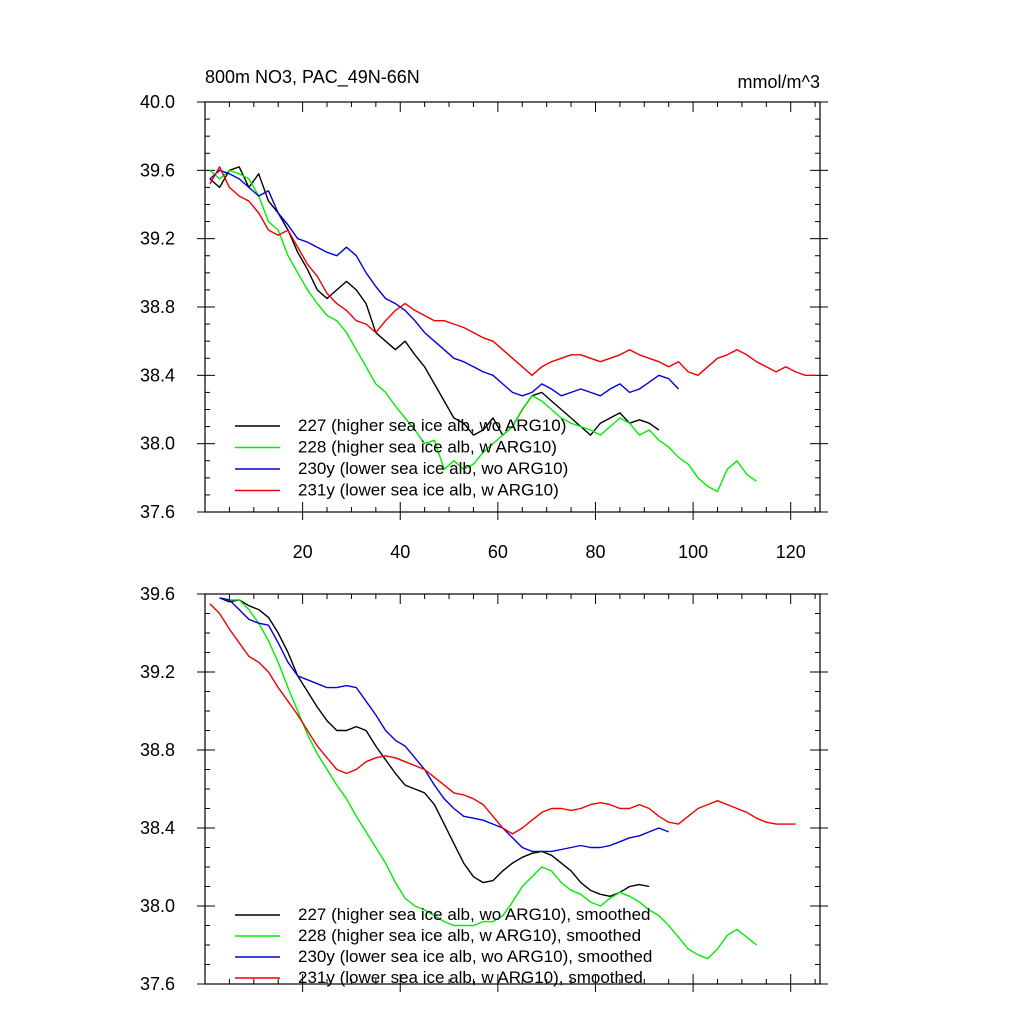 This screenshot has width=1024, height=1024. Describe the element at coordinates (427, 447) in the screenshot. I see `legend-label-2: 228 (higher sea ice alb, w ARG10)` at that location.